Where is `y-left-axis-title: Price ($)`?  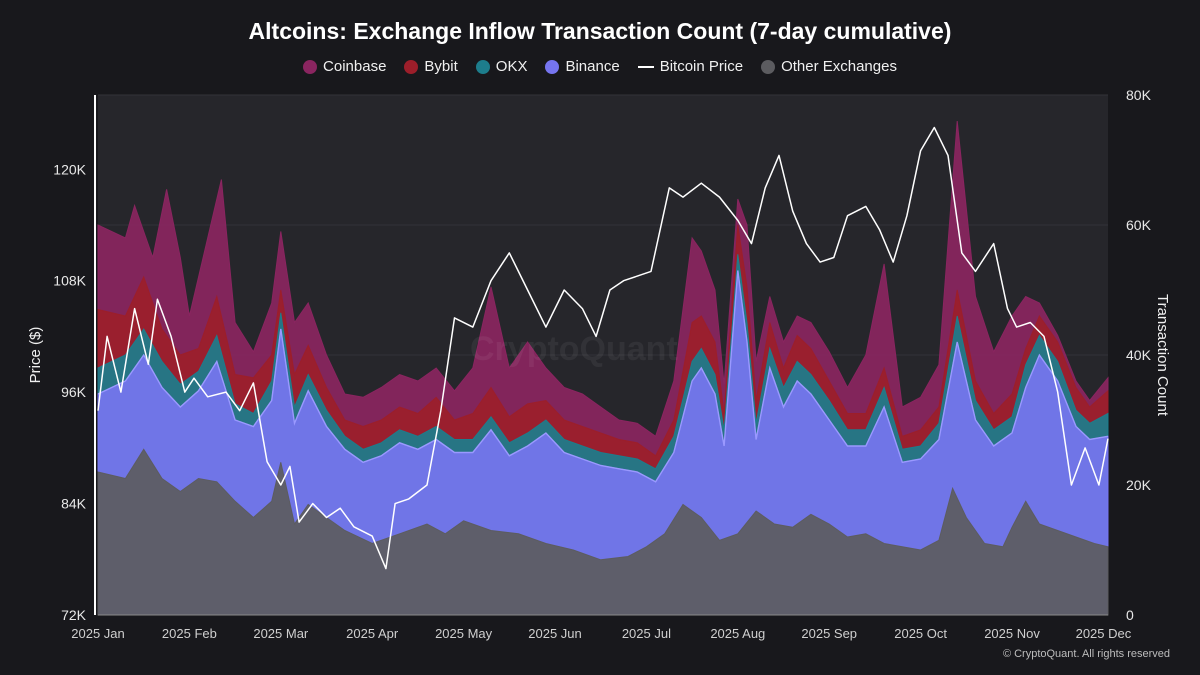 y-left-axis-title: Price ($) is located at coordinates (35, 355).